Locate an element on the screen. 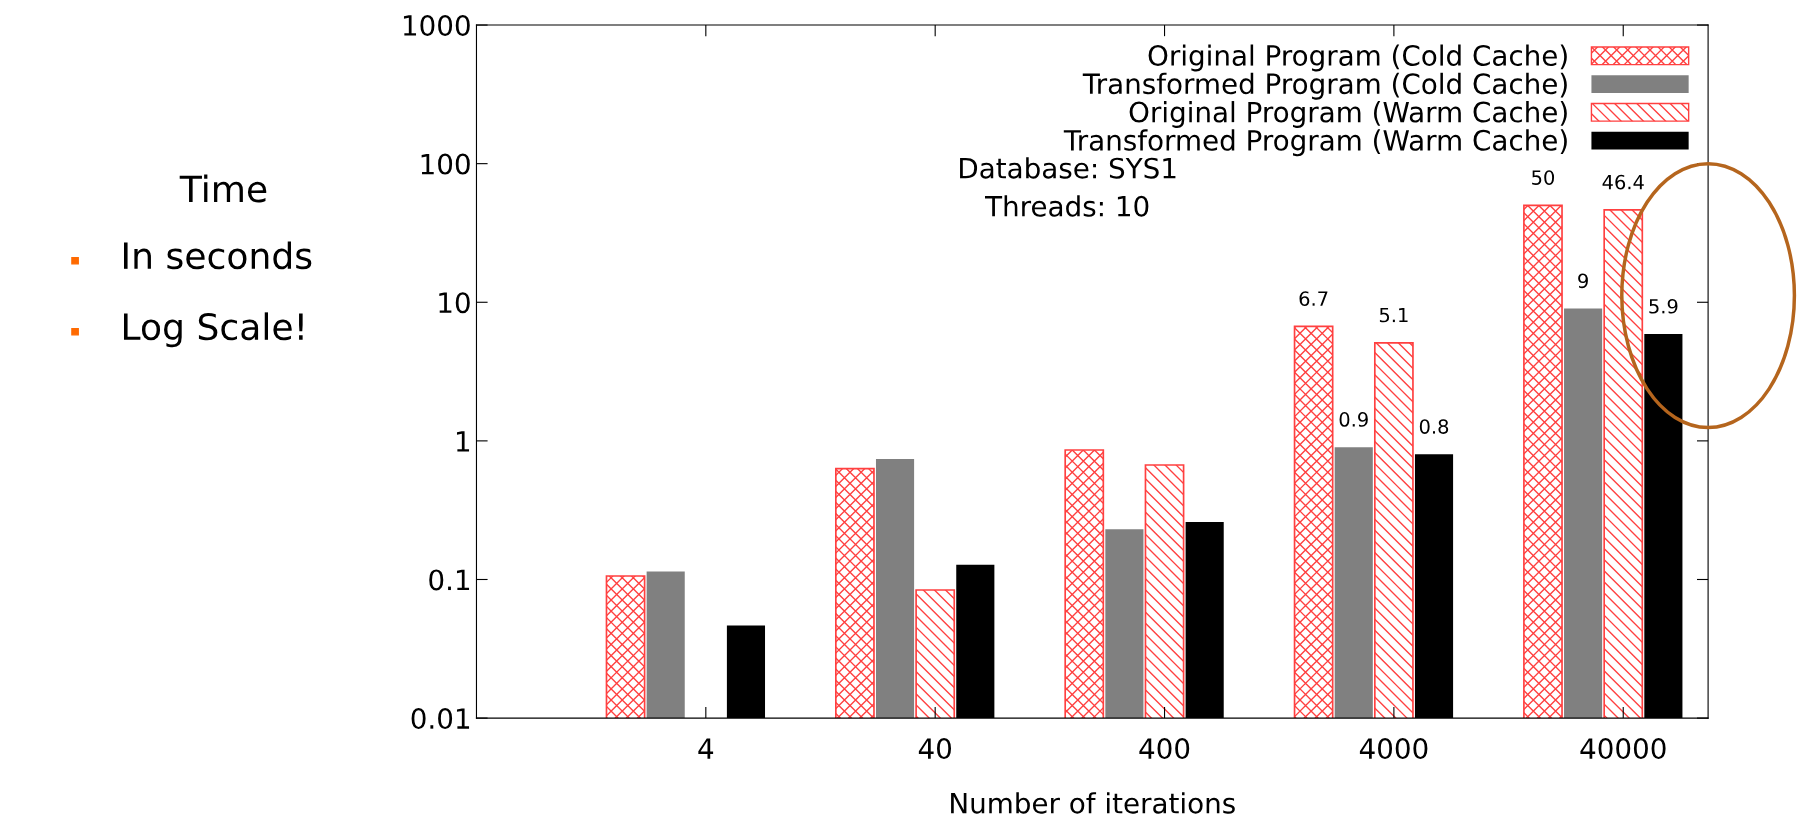  x-tick-label: 4000 is located at coordinates (1393, 749).